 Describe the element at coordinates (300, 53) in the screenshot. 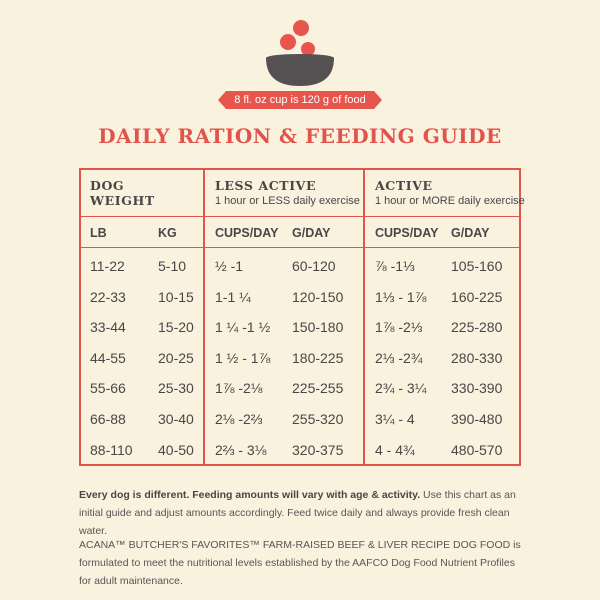

I see `bowl-icon` at that location.